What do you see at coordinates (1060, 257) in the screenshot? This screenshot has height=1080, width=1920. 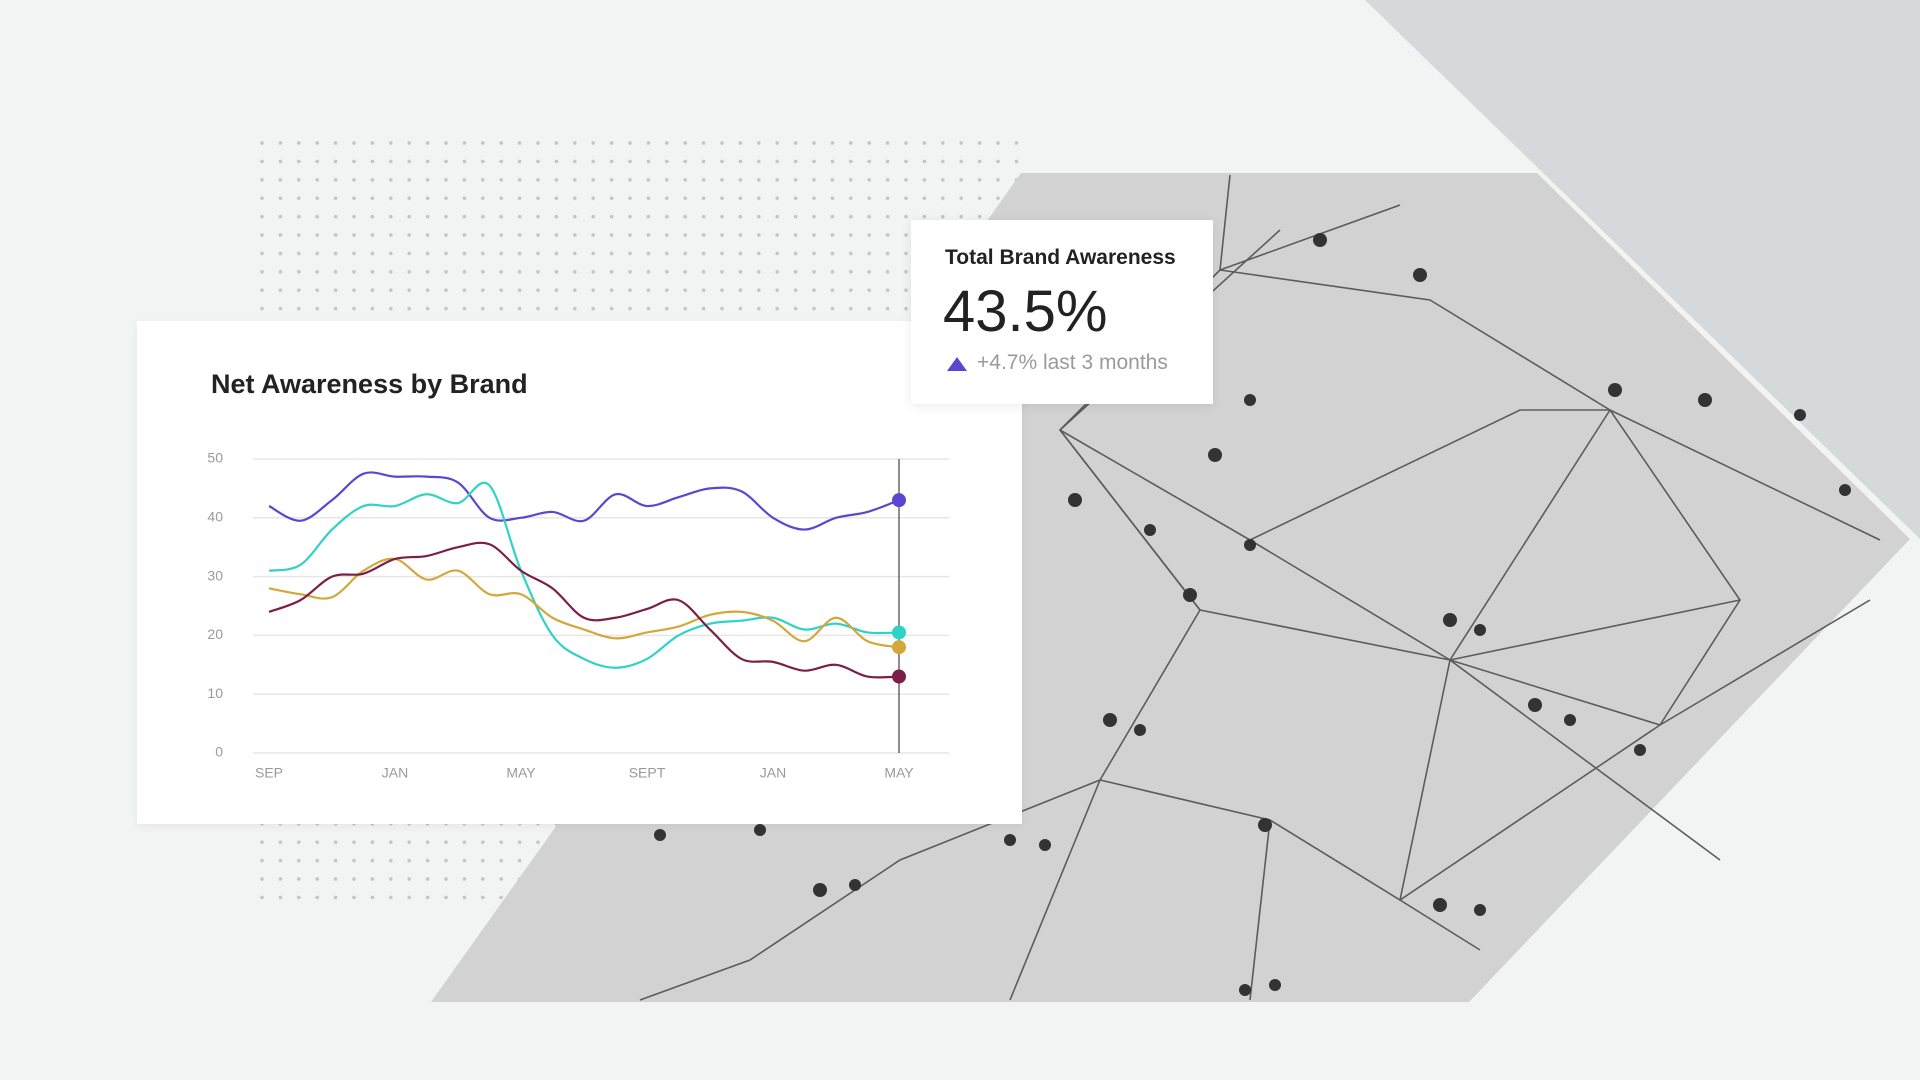 I see `kpi-title: Total Brand Awareness` at bounding box center [1060, 257].